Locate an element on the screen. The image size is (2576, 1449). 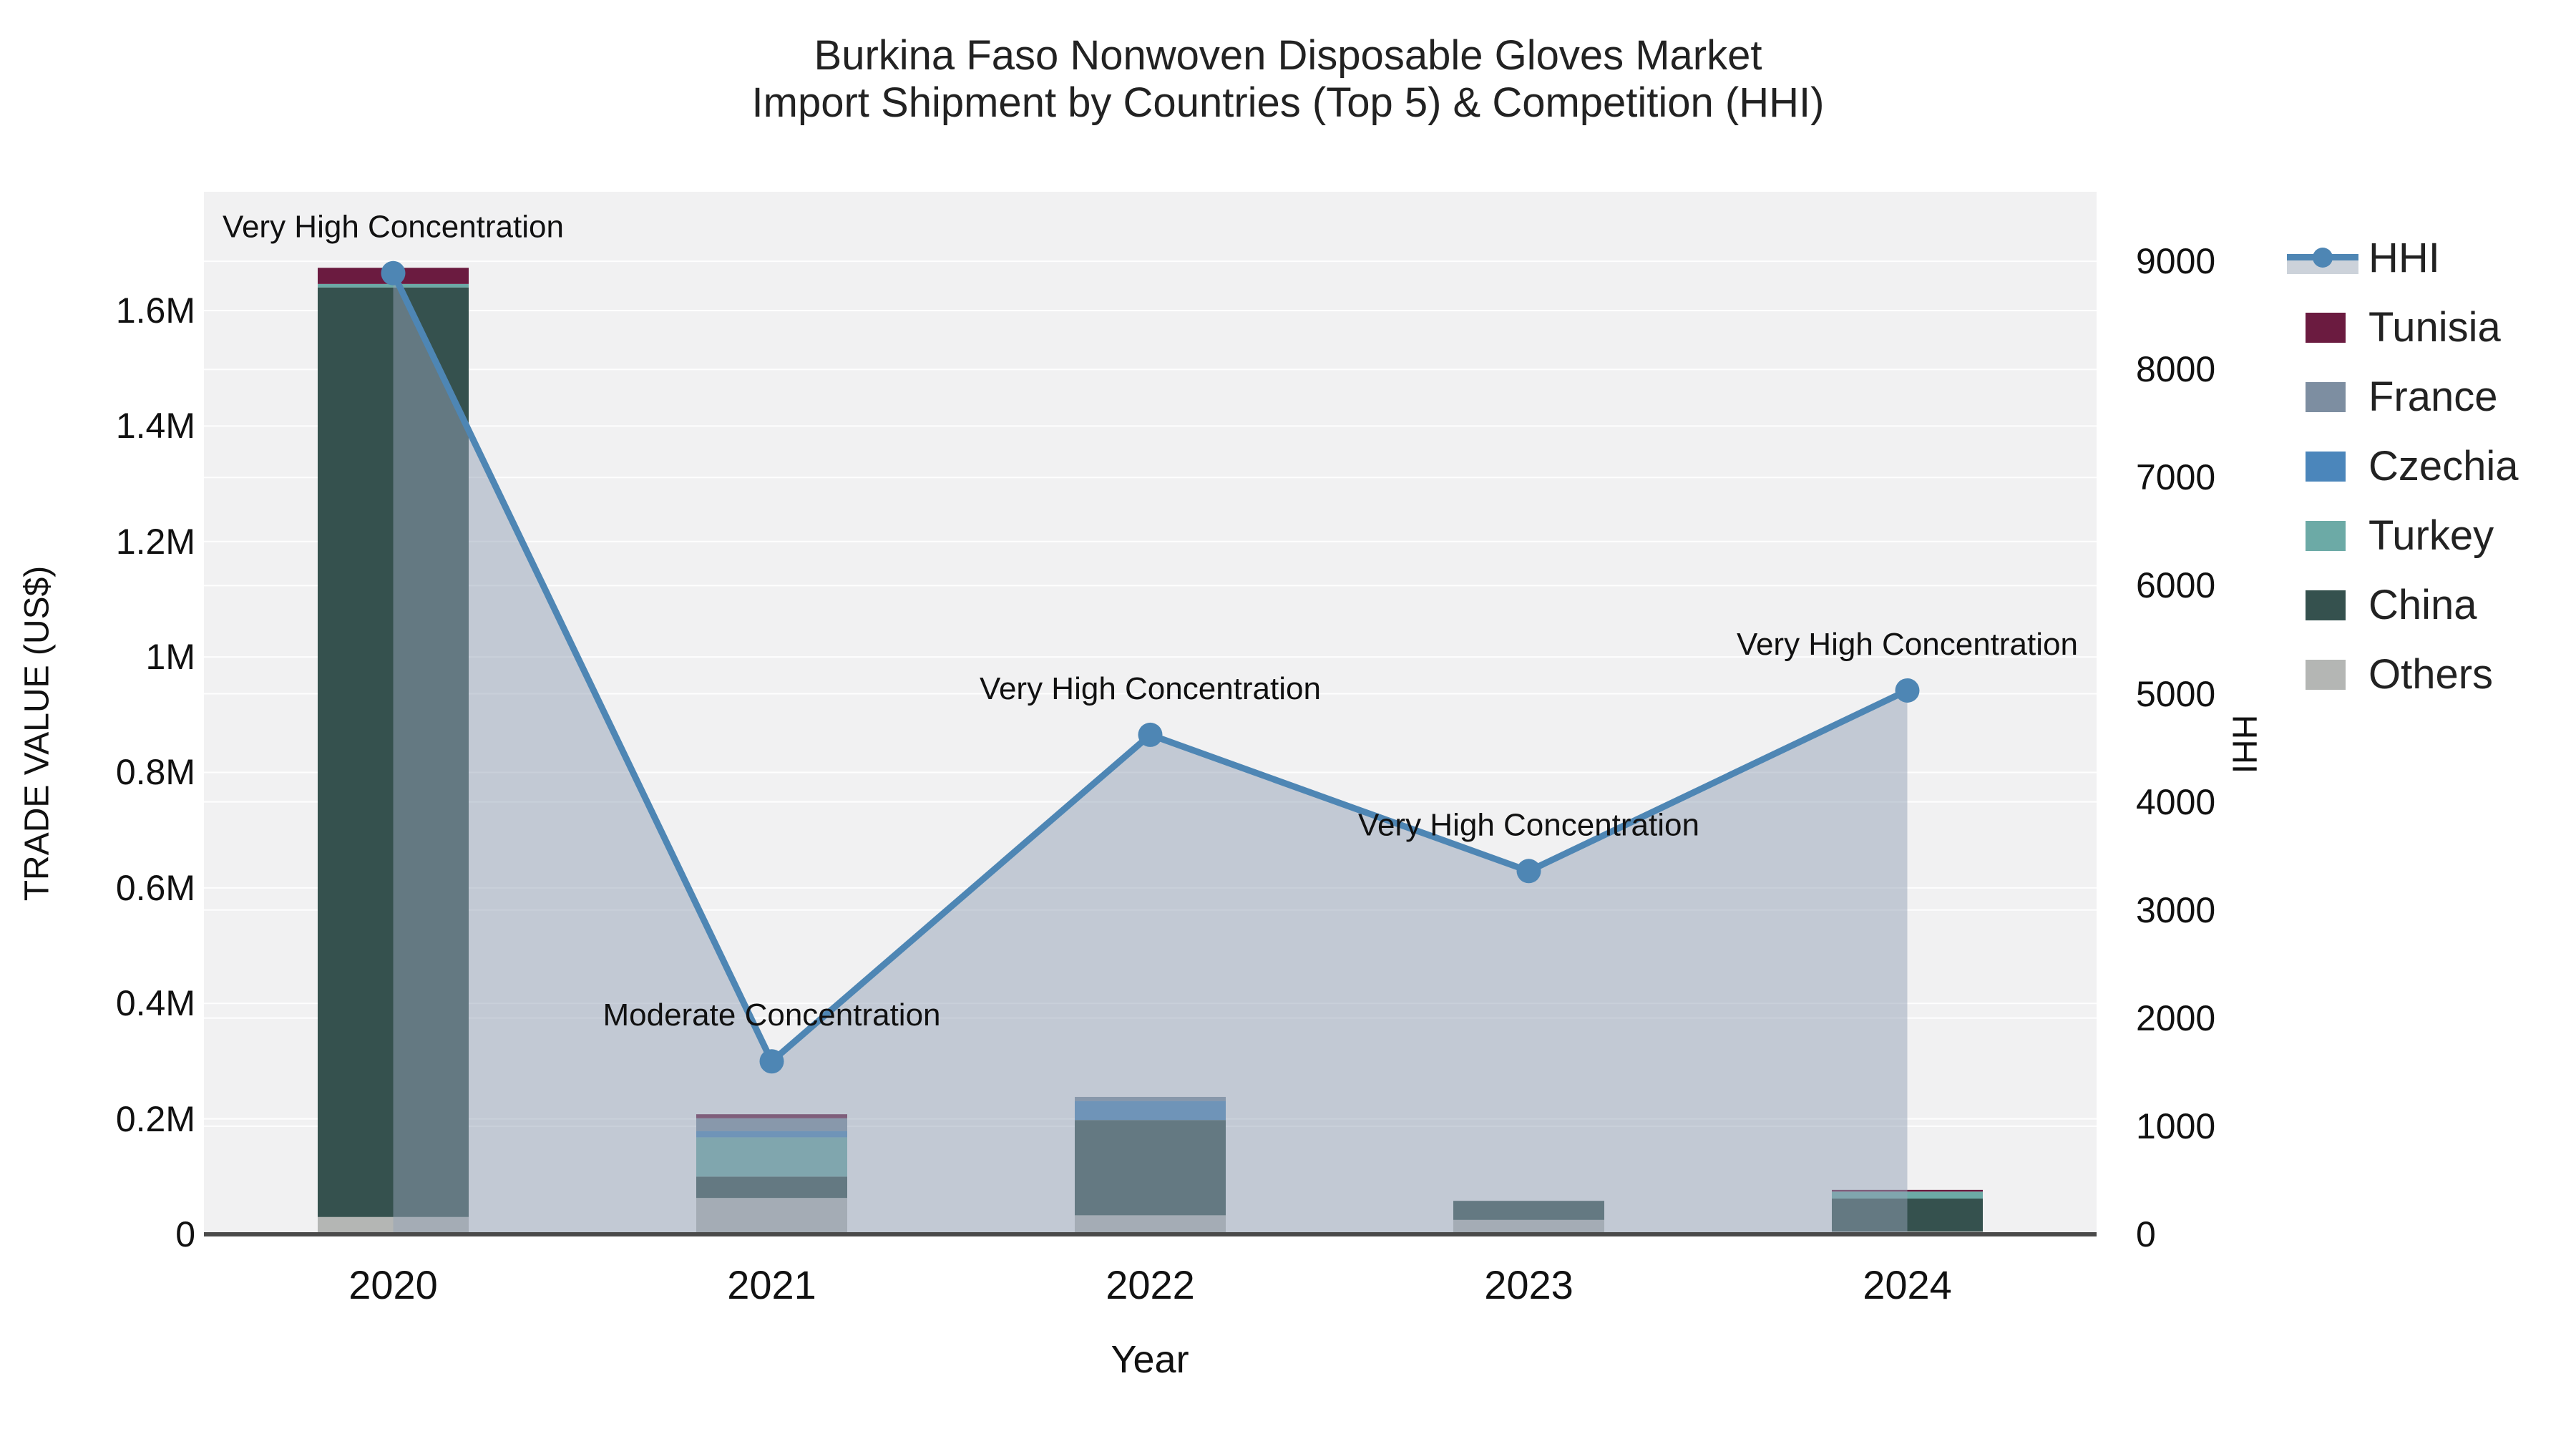
legend-label: Tunisia is located at coordinates (2434, 327).